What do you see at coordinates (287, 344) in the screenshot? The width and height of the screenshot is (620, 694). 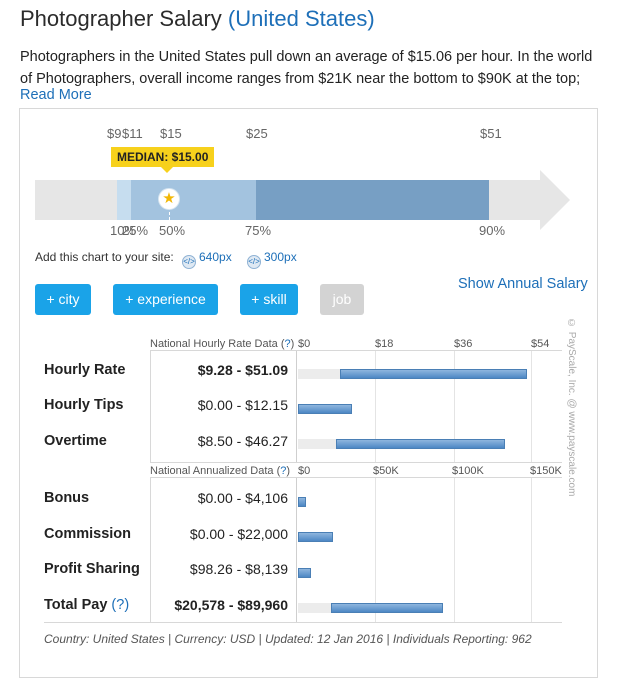 I see `hourly-help-link: ?` at bounding box center [287, 344].